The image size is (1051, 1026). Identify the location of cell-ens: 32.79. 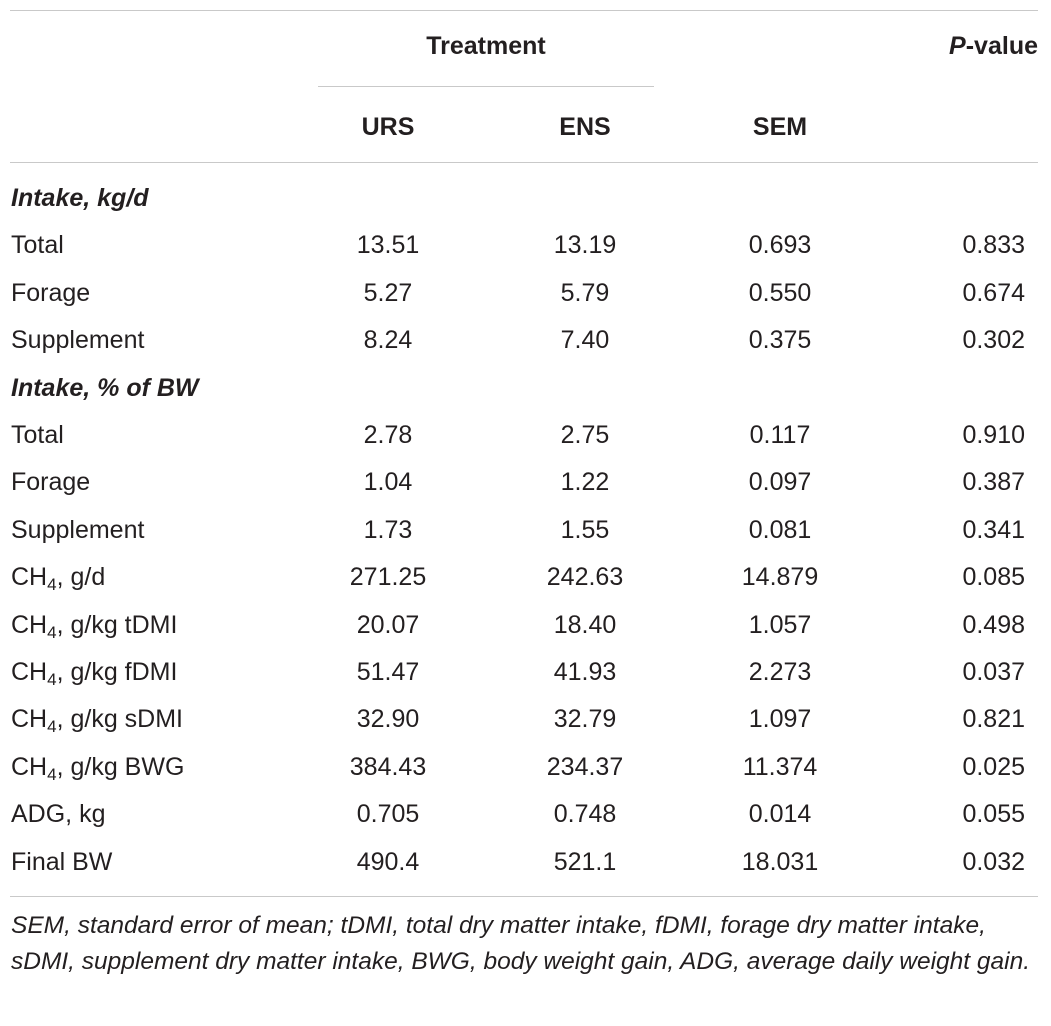
(585, 719).